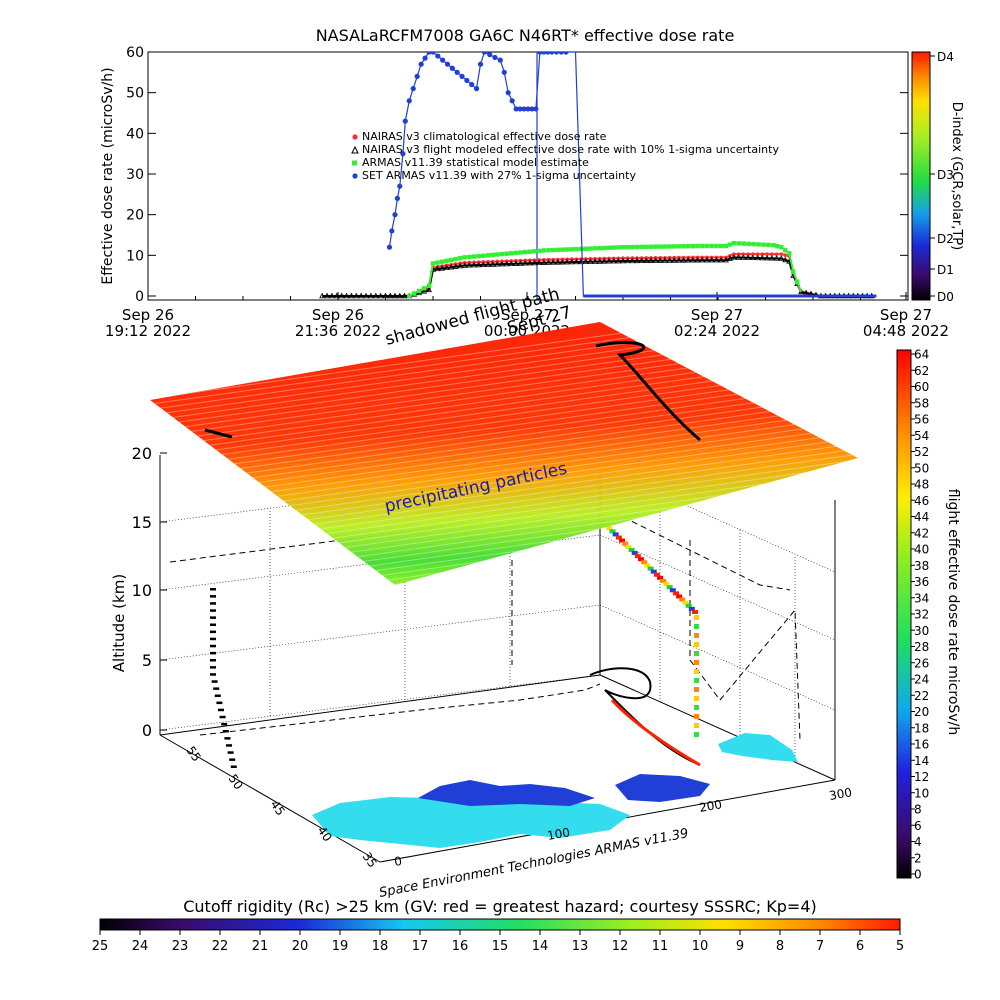 This screenshot has width=1000, height=1000. Describe the element at coordinates (918, 826) in the screenshot. I see `dose-tick-label: 6` at that location.